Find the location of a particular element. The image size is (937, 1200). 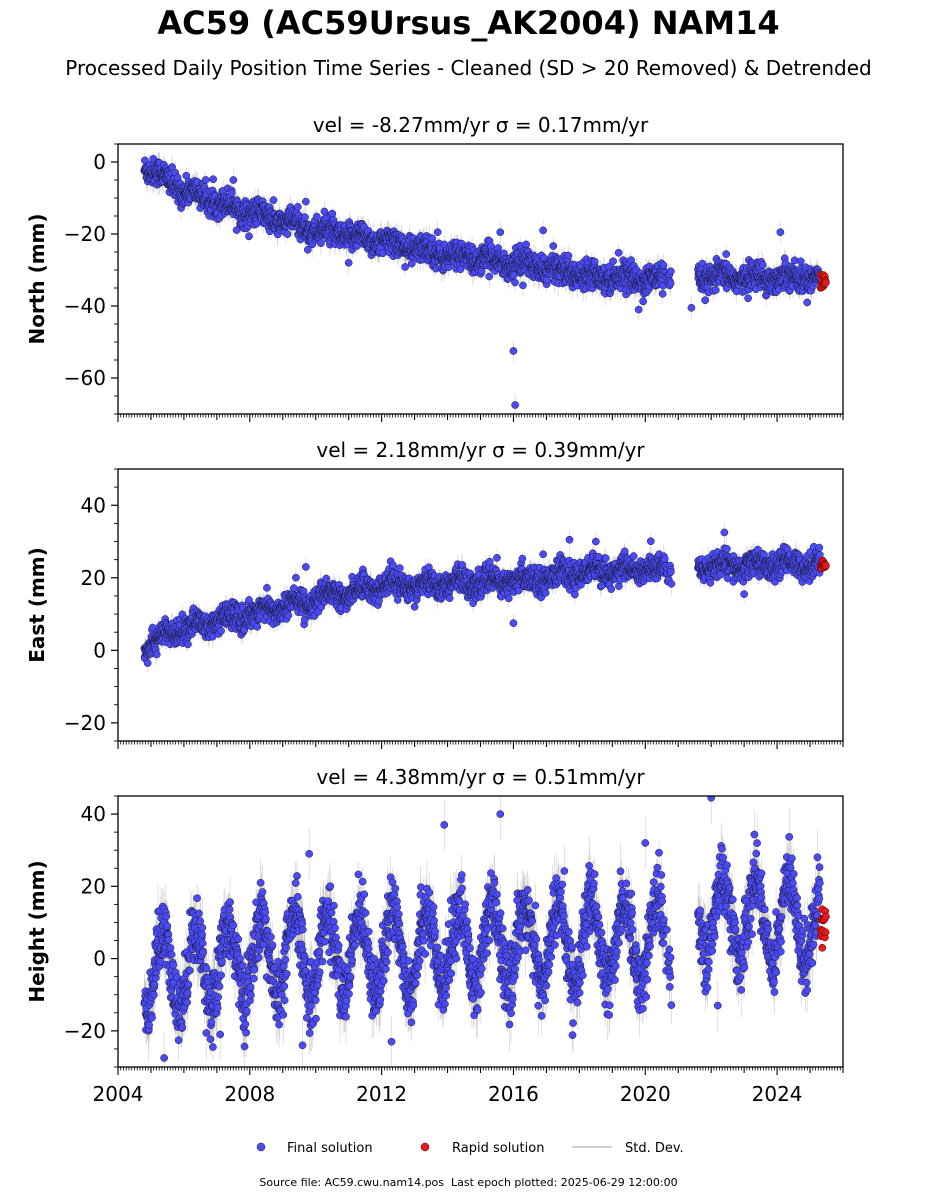

y-tick-label: −20 is located at coordinates (85, 234).